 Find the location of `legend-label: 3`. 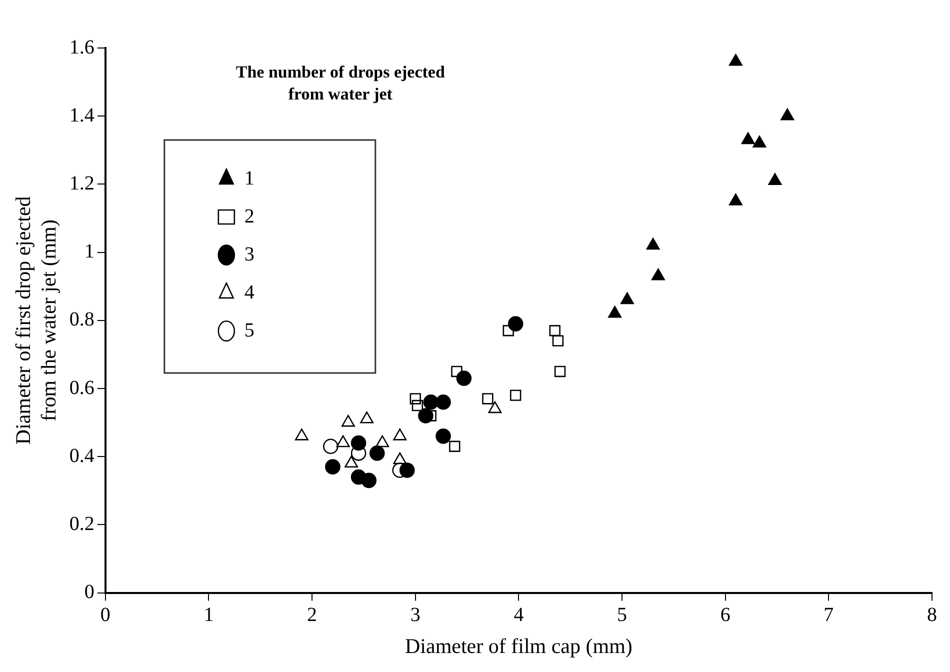

legend-label: 3 is located at coordinates (249, 254).